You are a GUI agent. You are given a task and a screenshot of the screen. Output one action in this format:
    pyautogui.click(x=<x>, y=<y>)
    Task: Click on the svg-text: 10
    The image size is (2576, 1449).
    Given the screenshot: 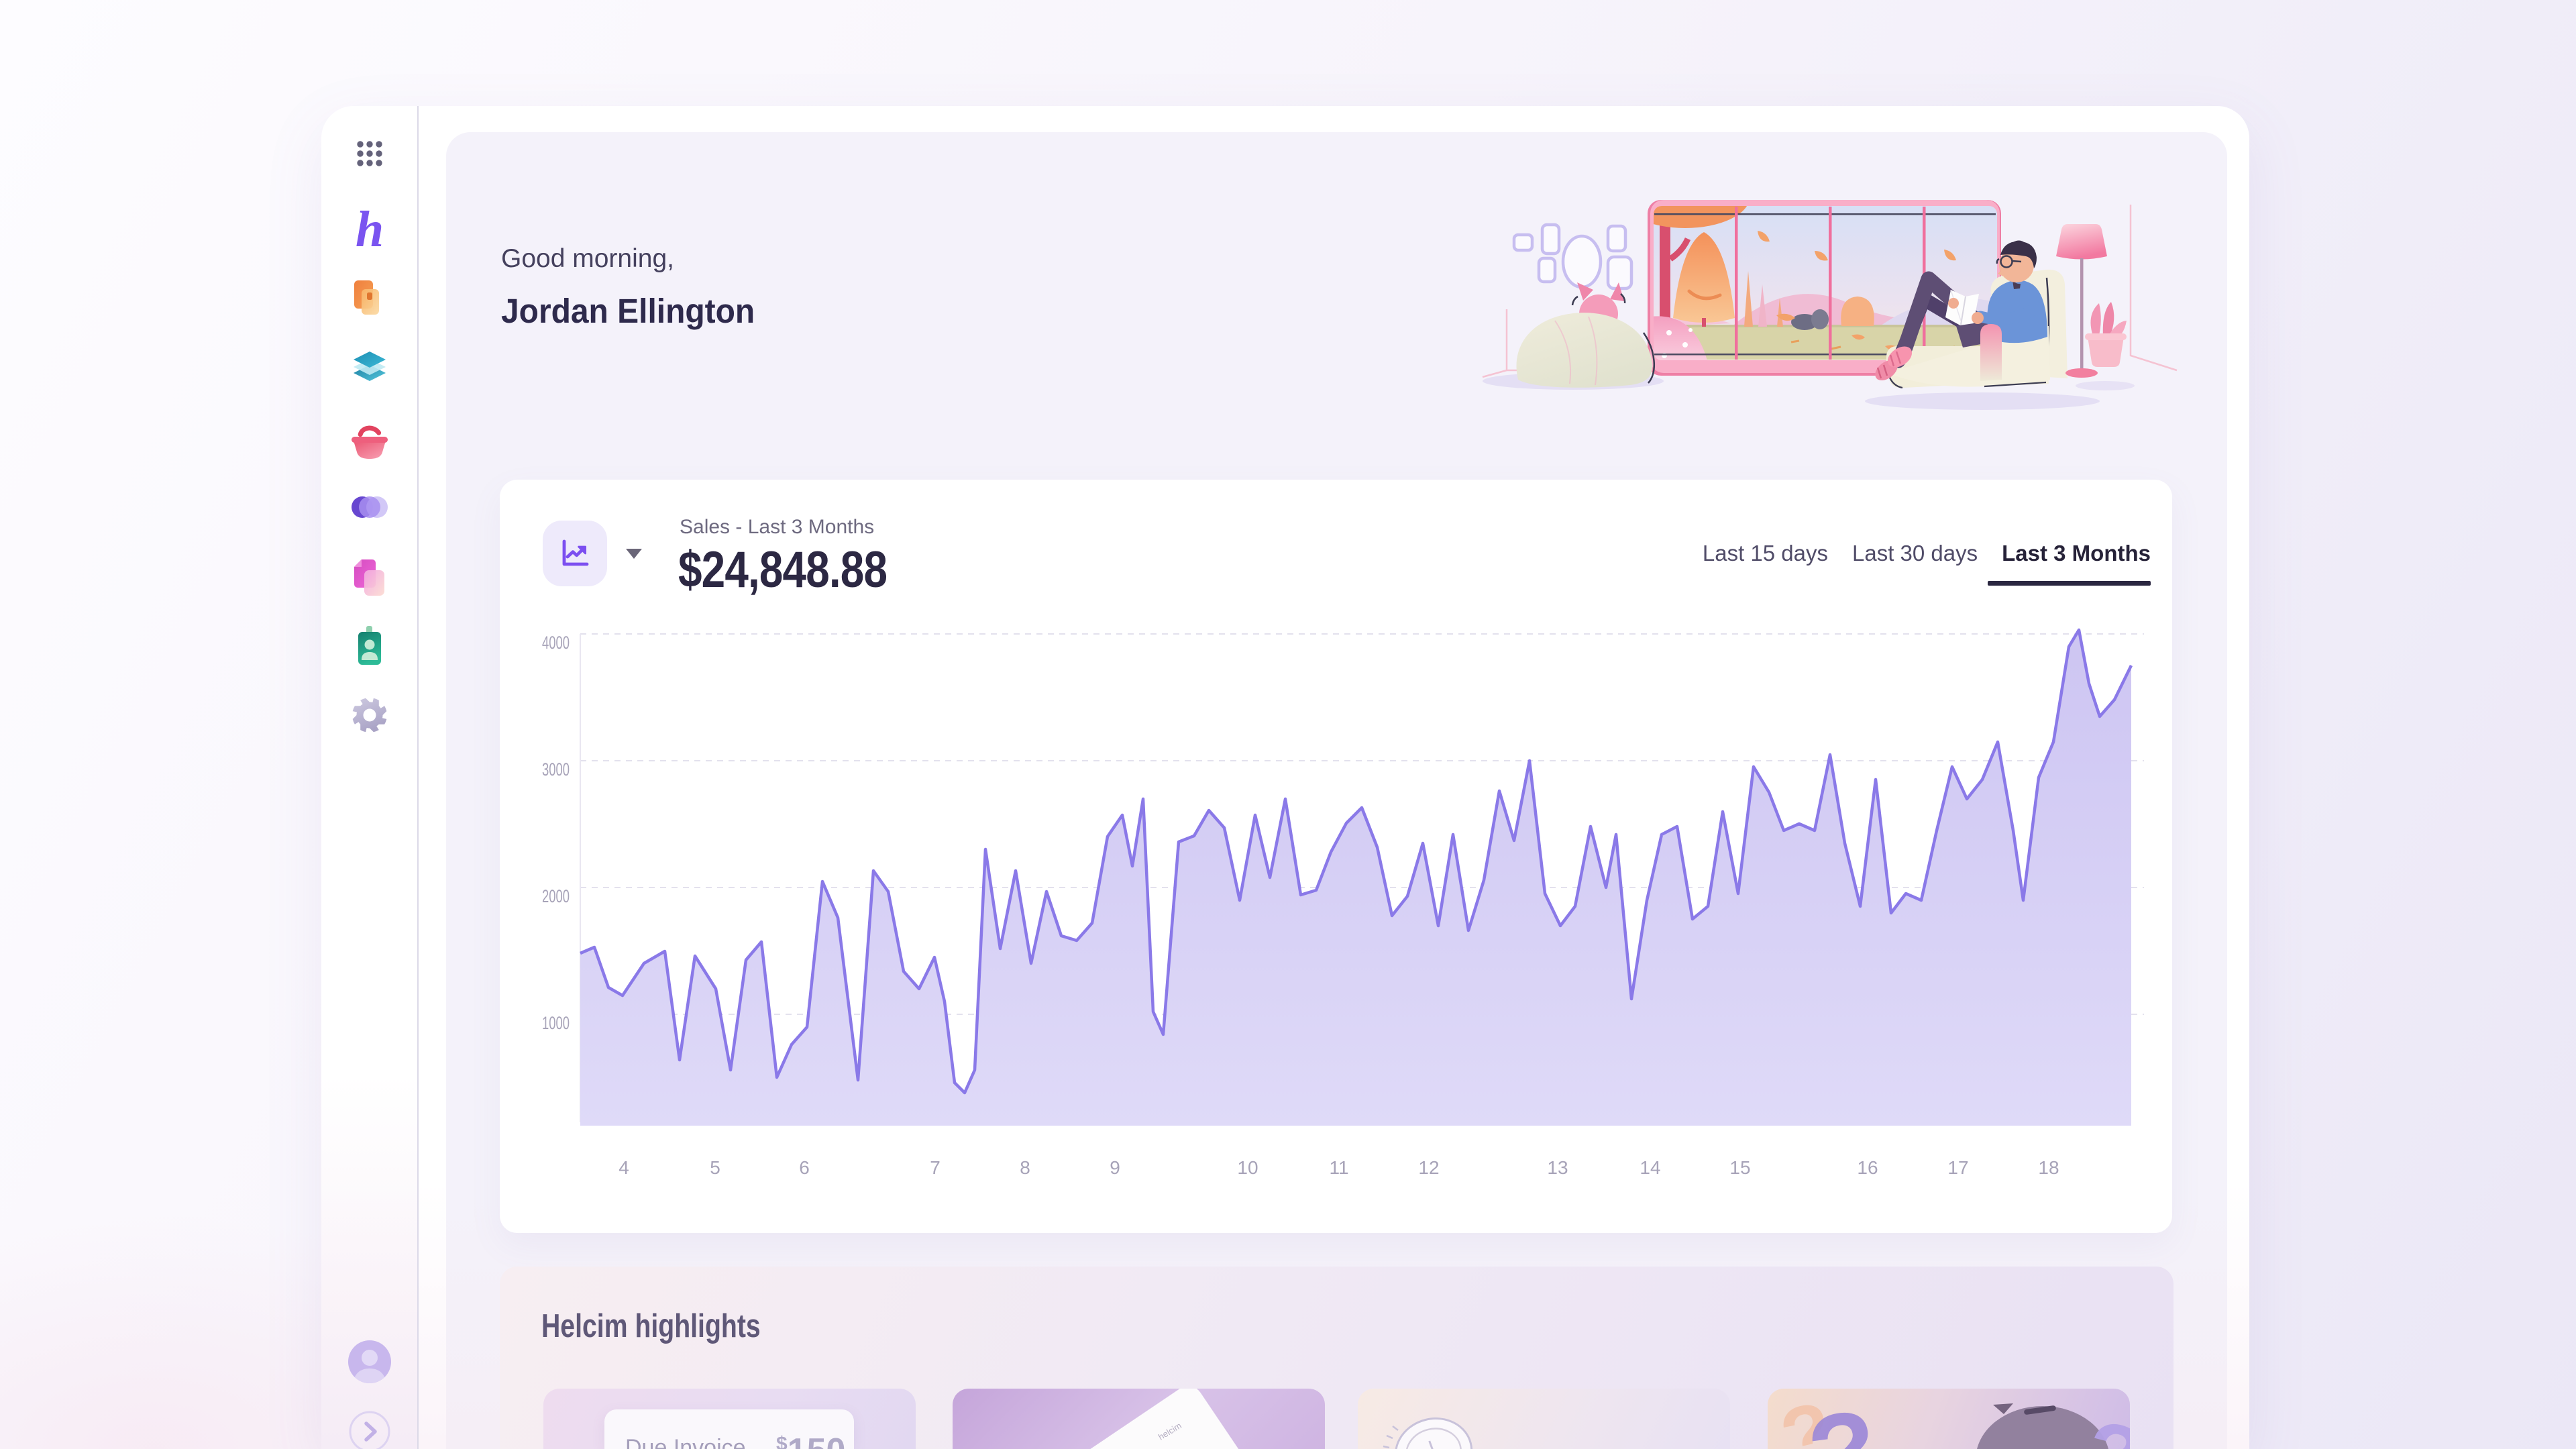 What is the action you would take?
    pyautogui.click(x=1247, y=1167)
    